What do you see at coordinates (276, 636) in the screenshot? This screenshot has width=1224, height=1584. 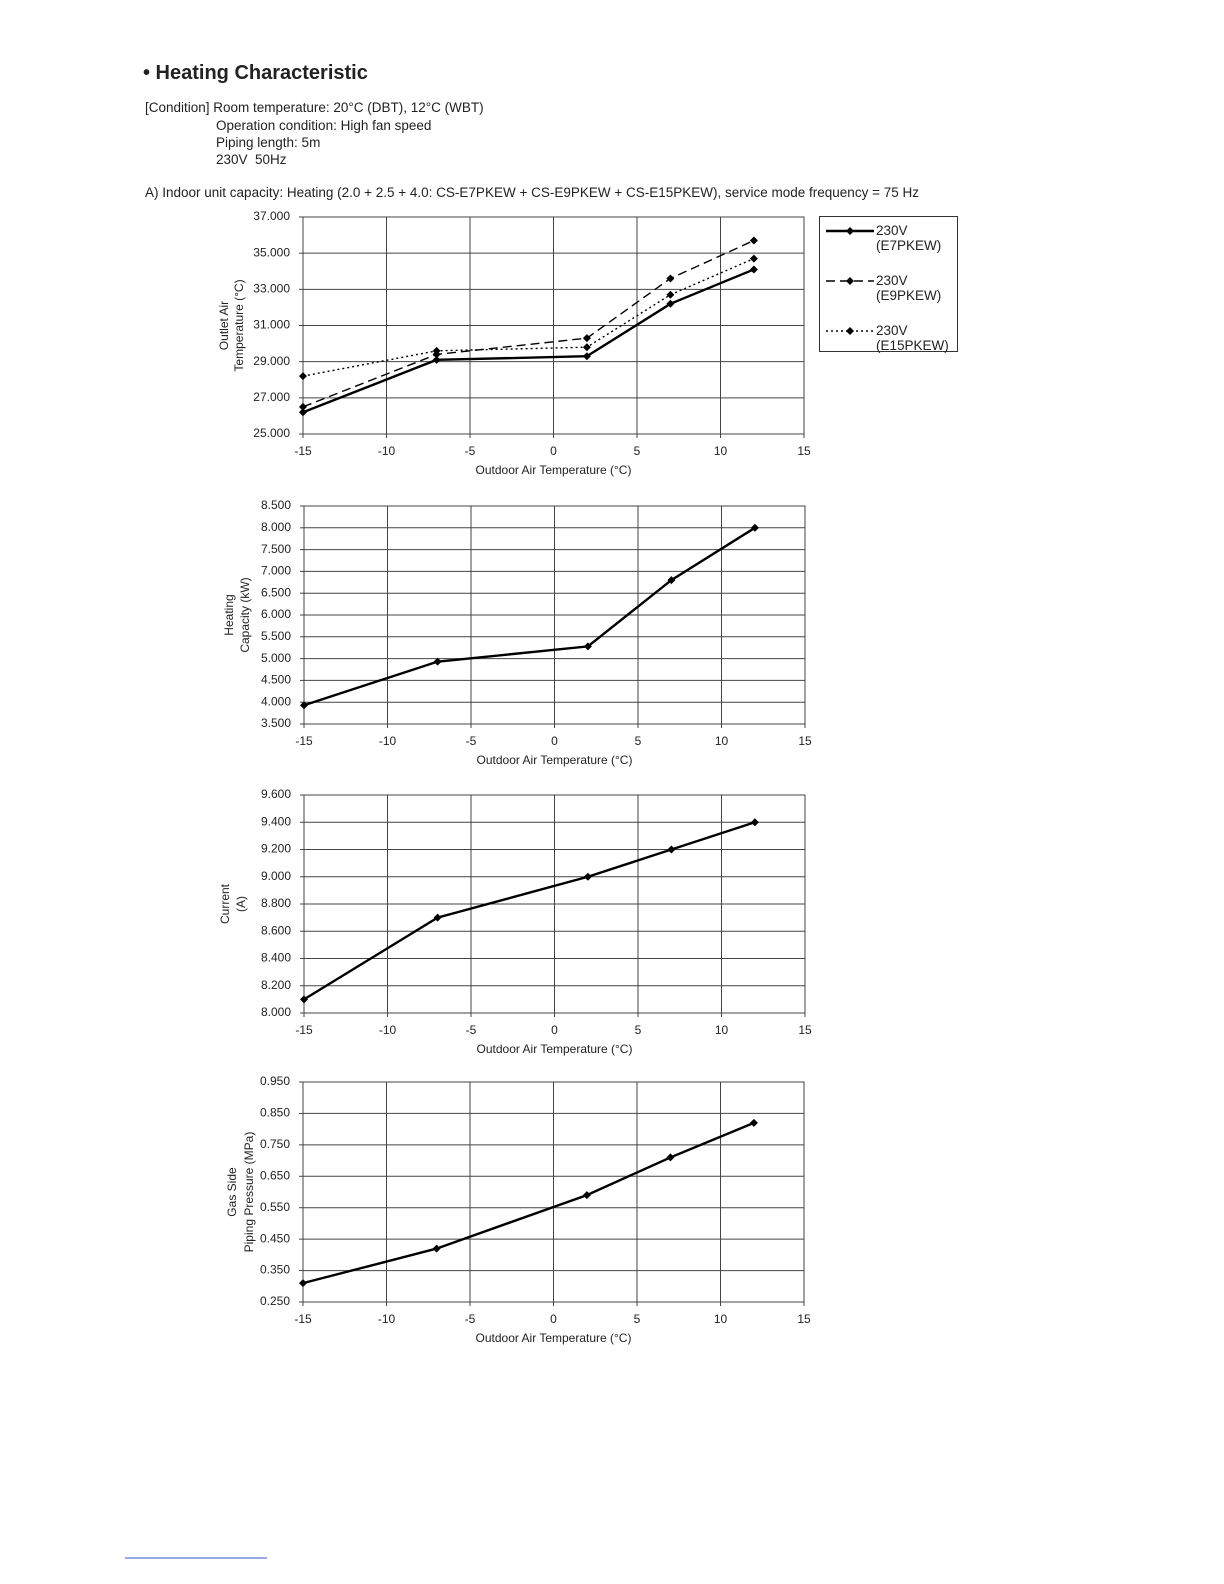 I see `y-tick-label: 5.500` at bounding box center [276, 636].